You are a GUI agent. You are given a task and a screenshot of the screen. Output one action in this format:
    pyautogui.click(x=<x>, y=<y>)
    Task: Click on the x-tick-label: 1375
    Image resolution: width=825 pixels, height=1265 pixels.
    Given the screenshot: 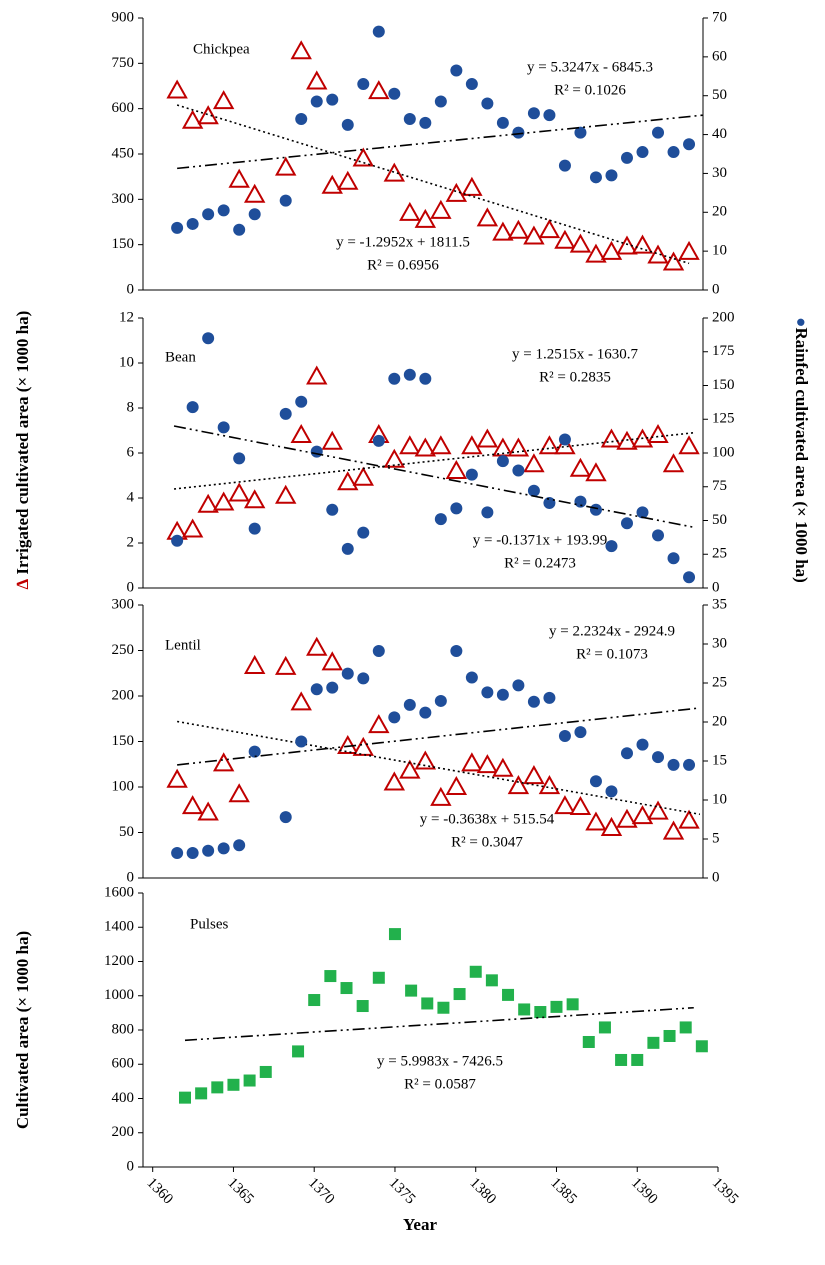 What is the action you would take?
    pyautogui.click(x=402, y=1191)
    